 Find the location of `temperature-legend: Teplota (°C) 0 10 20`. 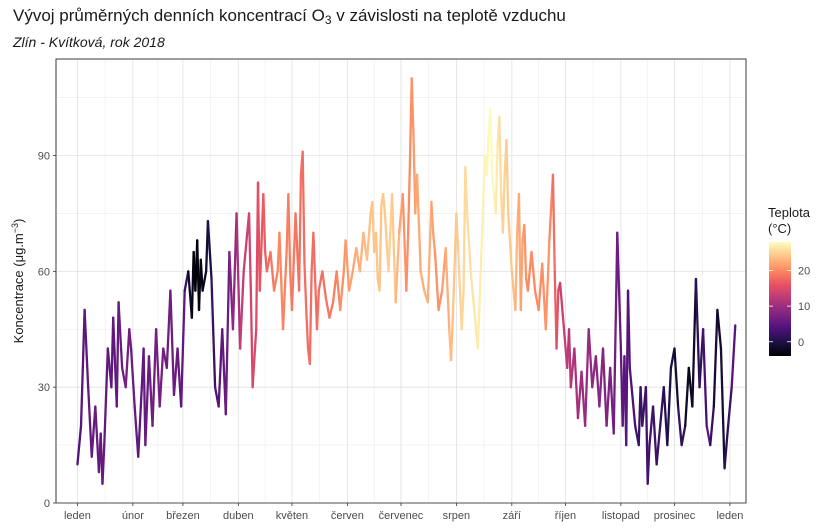

temperature-legend: Teplota (°C) 0 10 20 is located at coordinates (789, 280).